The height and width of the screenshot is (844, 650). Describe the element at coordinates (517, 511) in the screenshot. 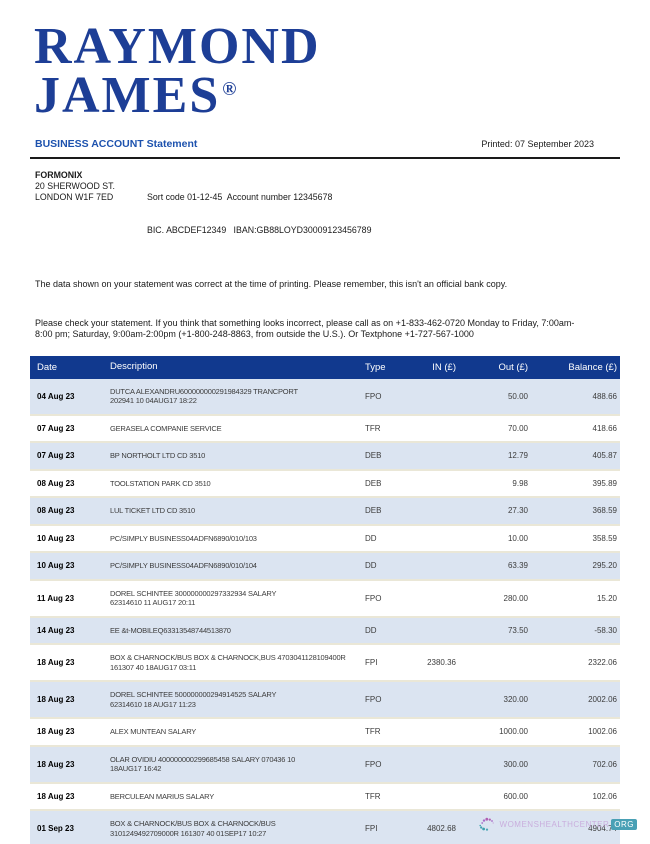

I see `cell-out: 27.30` at that location.